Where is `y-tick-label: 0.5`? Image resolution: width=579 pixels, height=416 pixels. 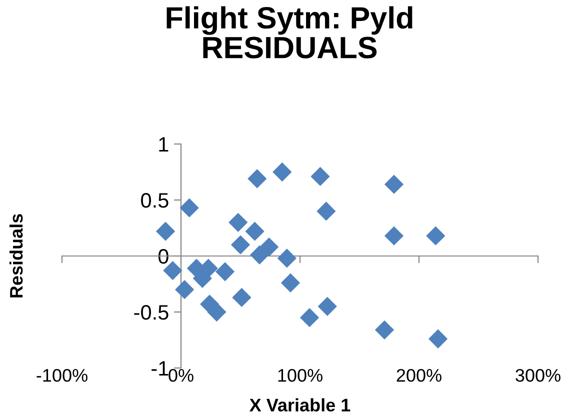 y-tick-label: 0.5 is located at coordinates (154, 200).